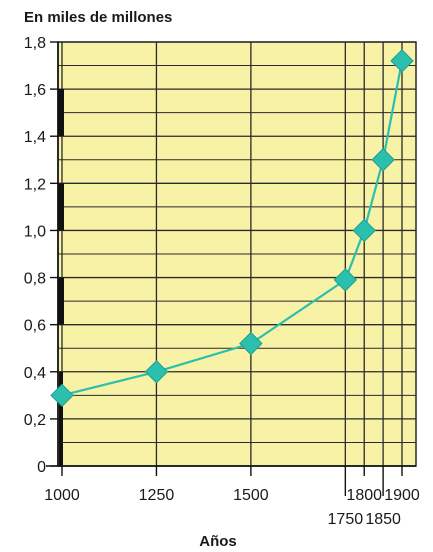  Describe the element at coordinates (35, 43) in the screenshot. I see `y-tick-label: 1,8` at that location.